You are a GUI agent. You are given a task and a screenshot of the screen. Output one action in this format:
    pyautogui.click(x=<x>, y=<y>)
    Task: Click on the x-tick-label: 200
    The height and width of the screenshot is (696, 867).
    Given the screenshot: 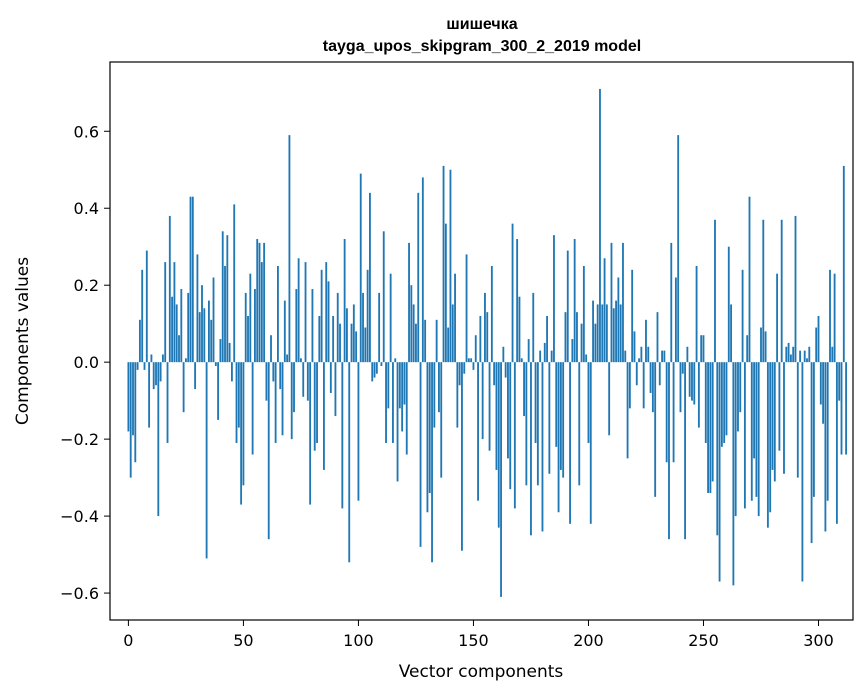 What is the action you would take?
    pyautogui.click(x=588, y=640)
    